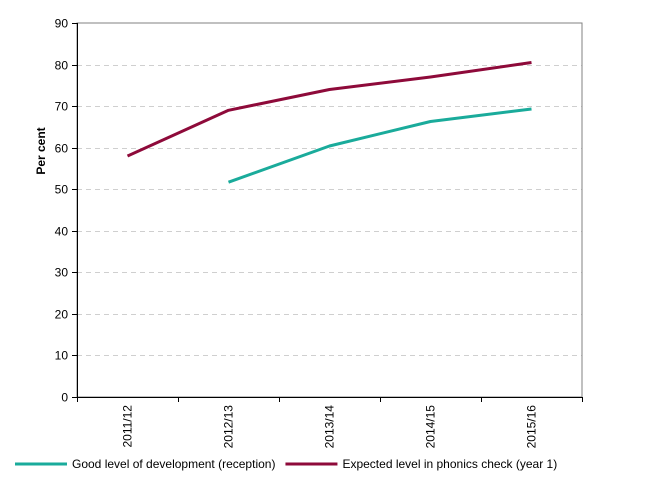 This screenshot has width=666, height=497. I want to click on y-tick-label: 0, so click(64, 398).